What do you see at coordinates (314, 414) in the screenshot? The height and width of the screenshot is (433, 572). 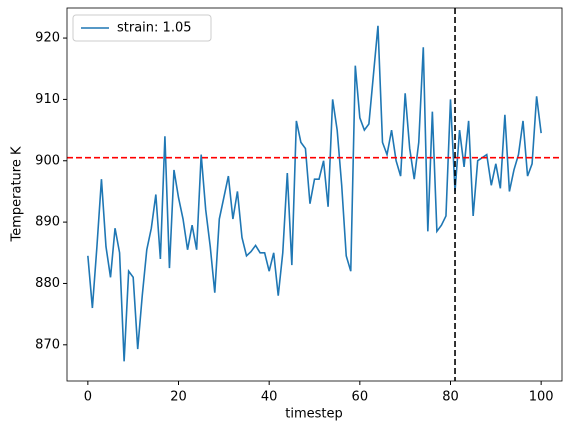 I see `x-axis-label: timestep` at bounding box center [314, 414].